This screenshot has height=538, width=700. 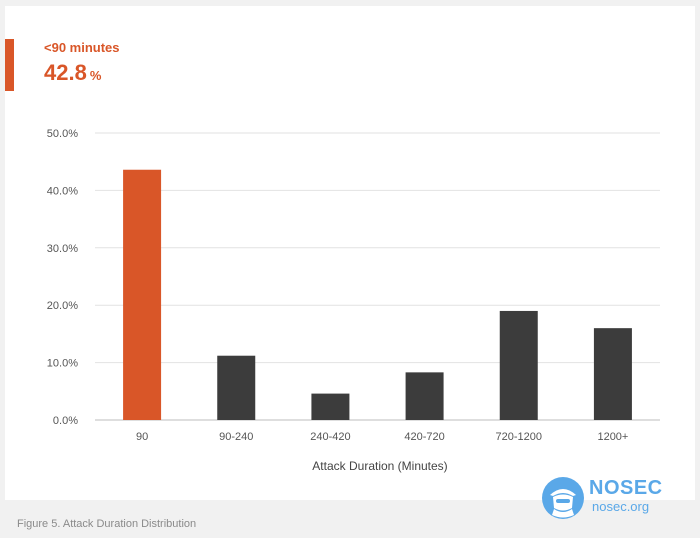 I want to click on x-axis-title: Attack Duration (Minutes), so click(x=380, y=466).